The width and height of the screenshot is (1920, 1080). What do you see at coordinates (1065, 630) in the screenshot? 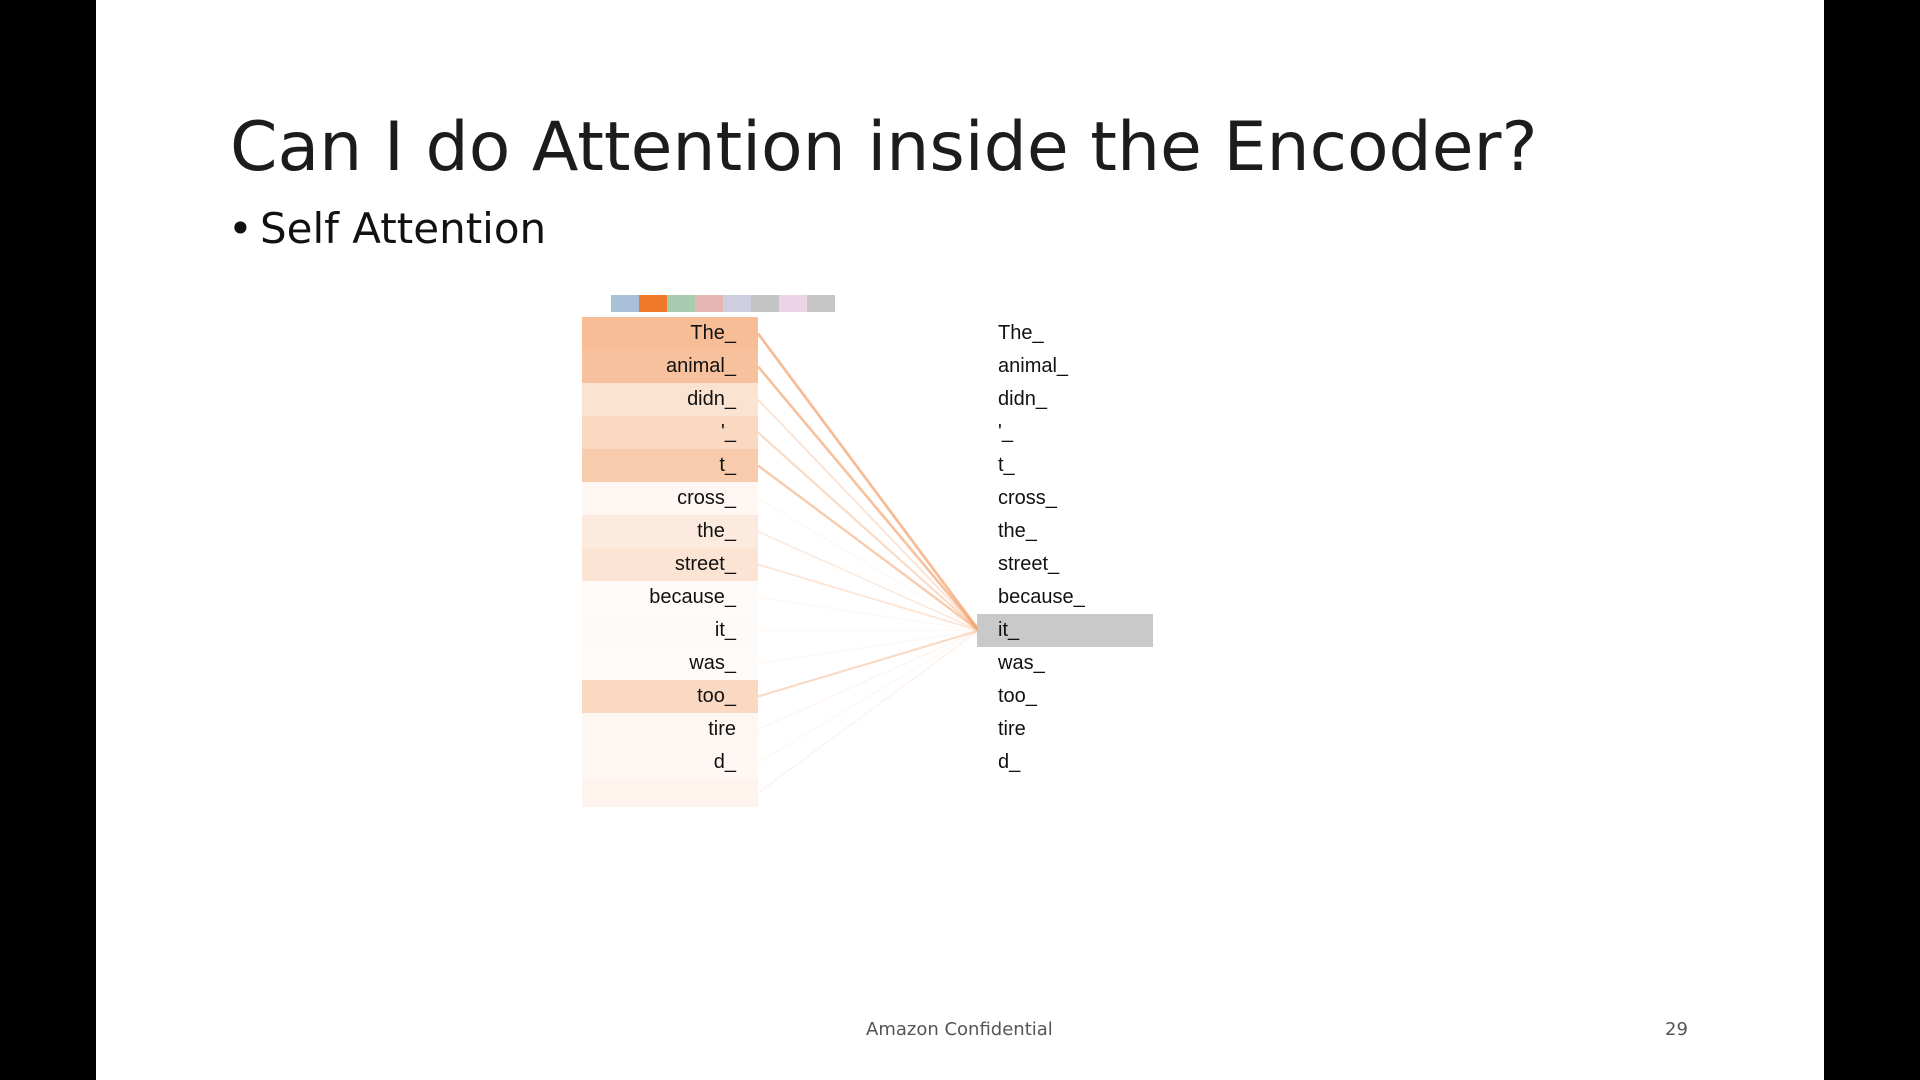
I see `target-token-selected: it_` at bounding box center [1065, 630].